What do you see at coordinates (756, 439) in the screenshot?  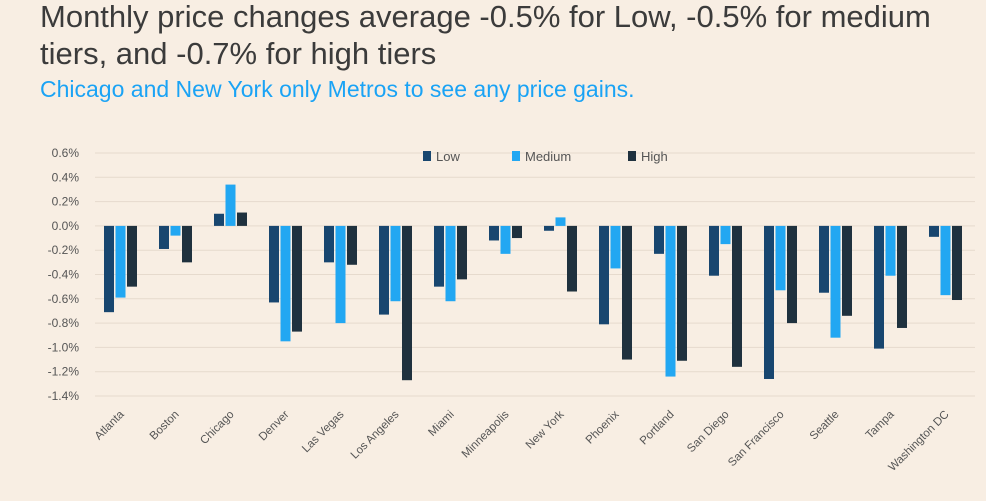 I see `x-tick-label: San Francisco` at bounding box center [756, 439].